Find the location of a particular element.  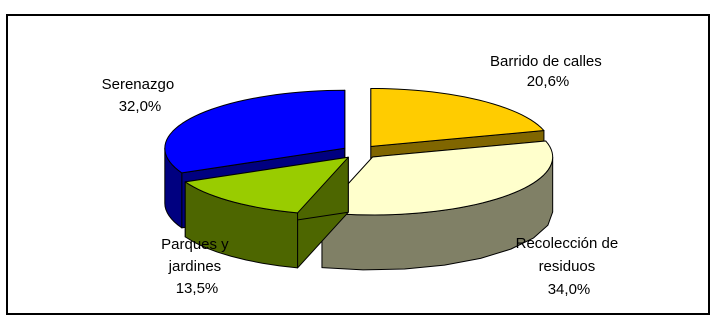

label-parques: Parques y jardines 13,5% is located at coordinates (197, 266).